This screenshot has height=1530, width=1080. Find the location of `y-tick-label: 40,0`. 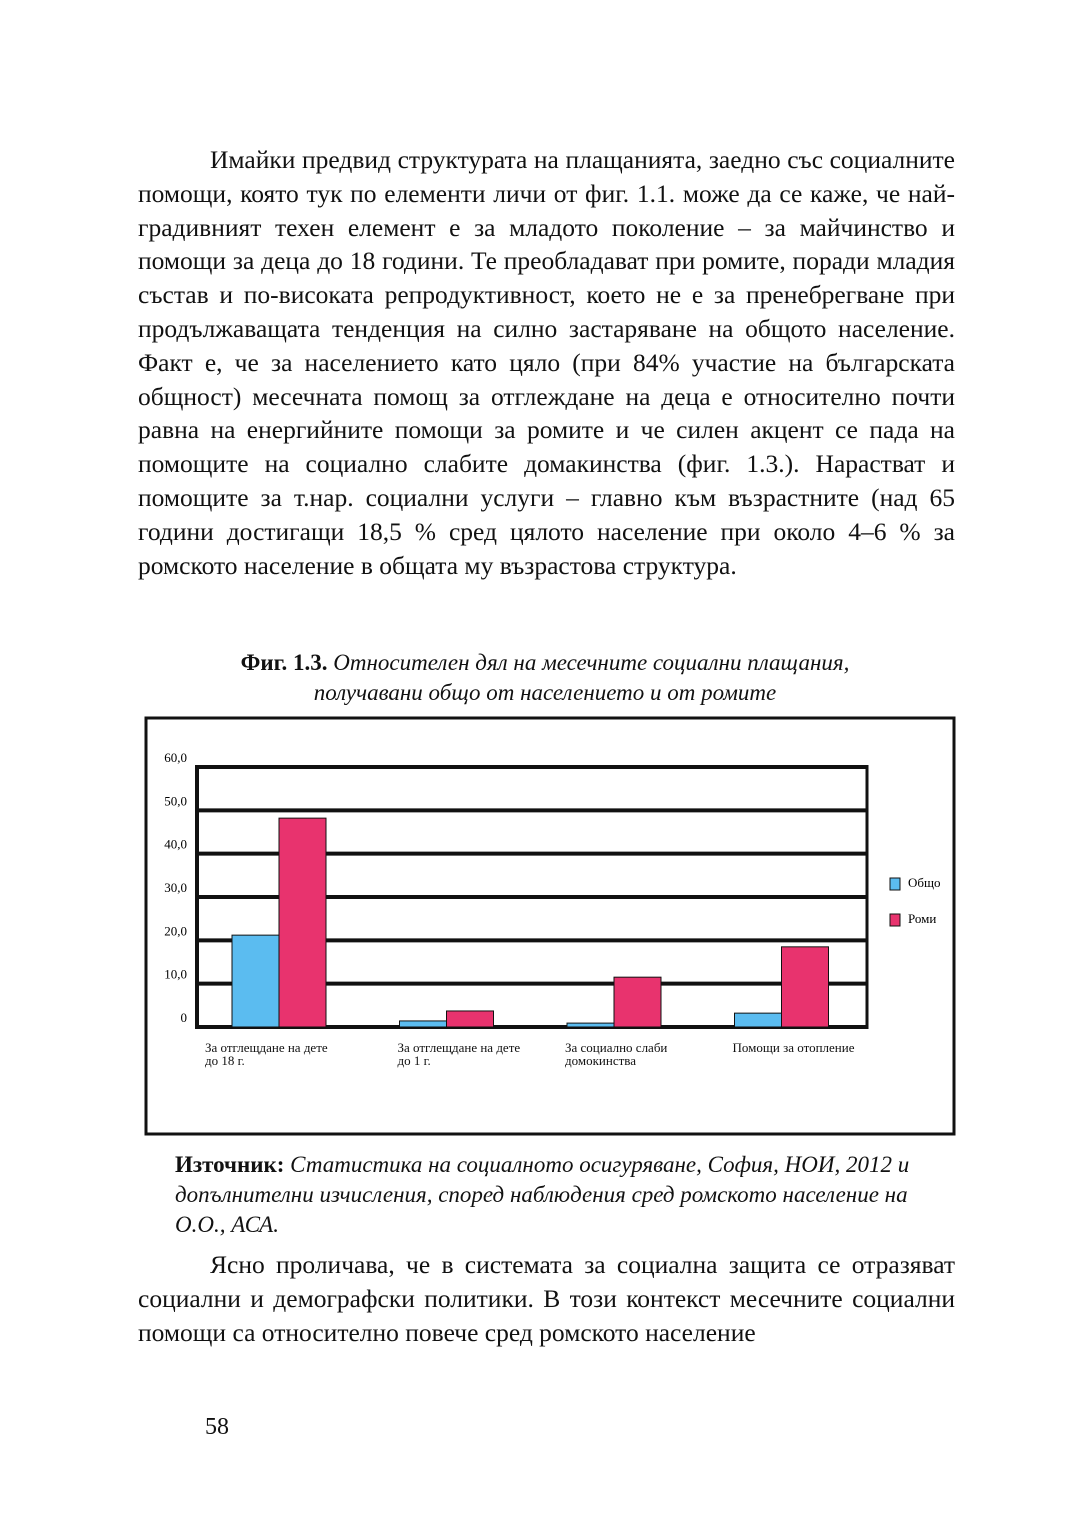

y-tick-label: 40,0 is located at coordinates (175, 844).